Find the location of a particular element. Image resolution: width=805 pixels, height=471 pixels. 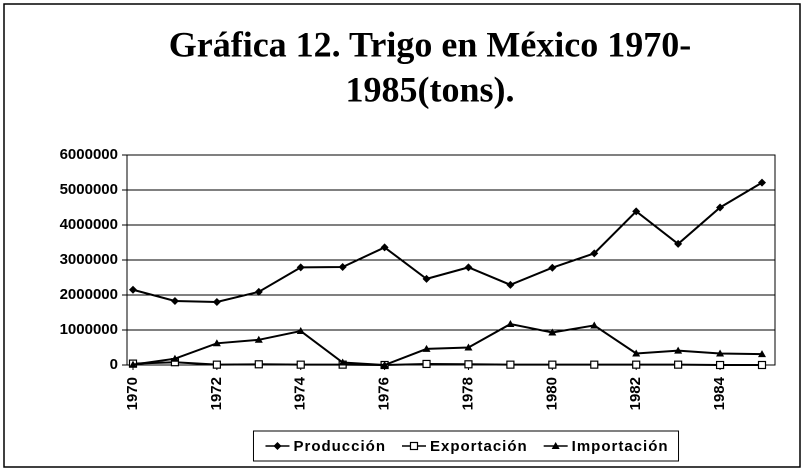

legend-box is located at coordinates (466, 446).